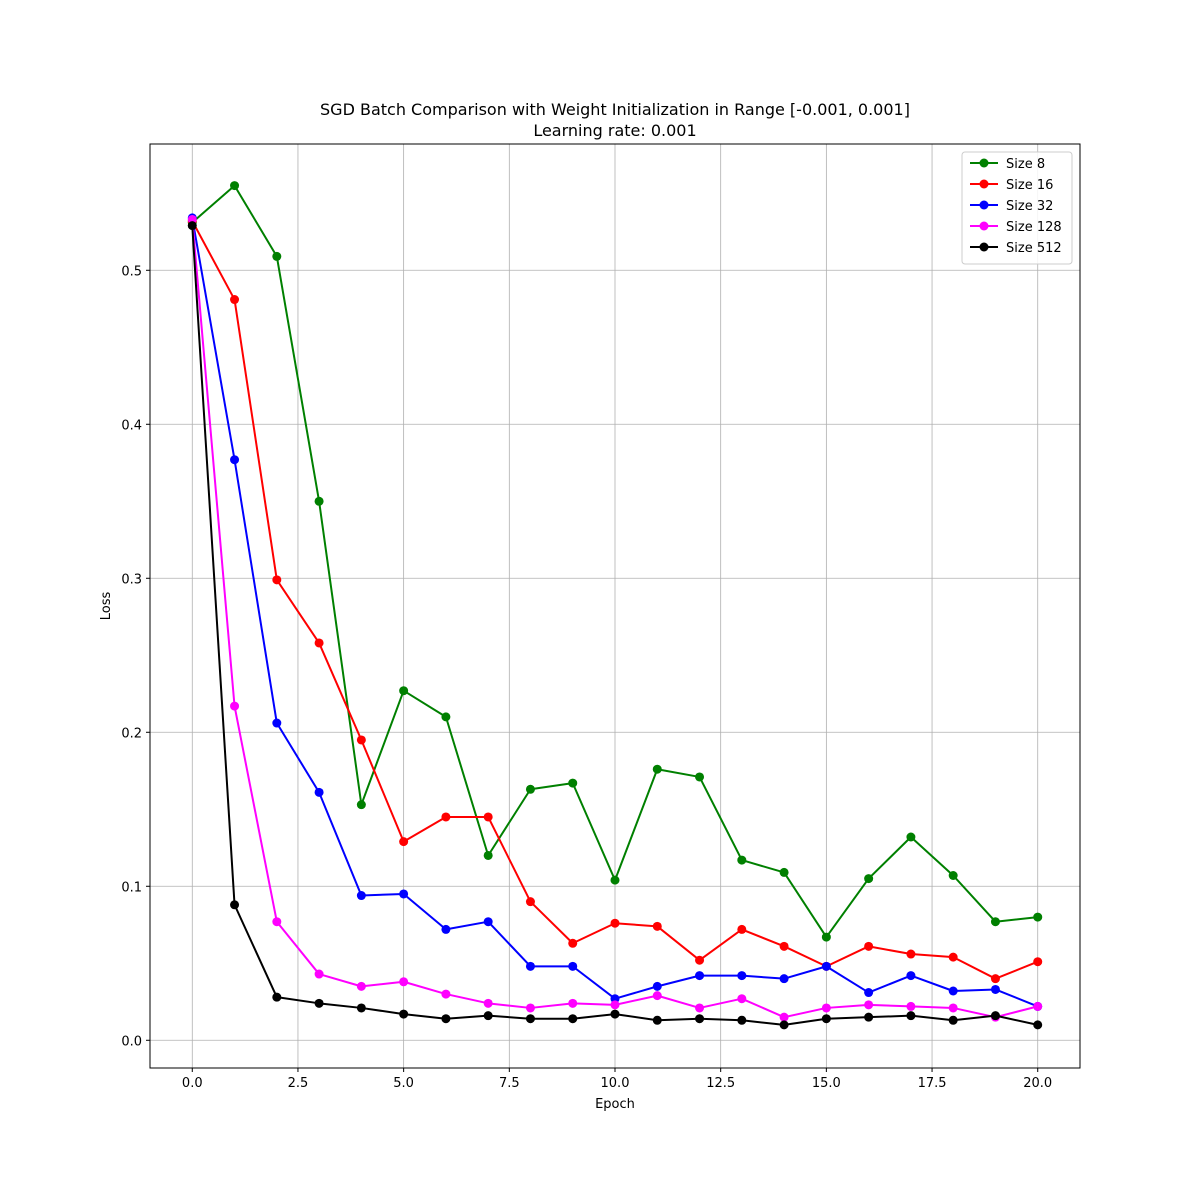 This screenshot has width=1200, height=1200. What do you see at coordinates (720, 1083) in the screenshot?
I see `x-tick-label: 12.5` at bounding box center [720, 1083].